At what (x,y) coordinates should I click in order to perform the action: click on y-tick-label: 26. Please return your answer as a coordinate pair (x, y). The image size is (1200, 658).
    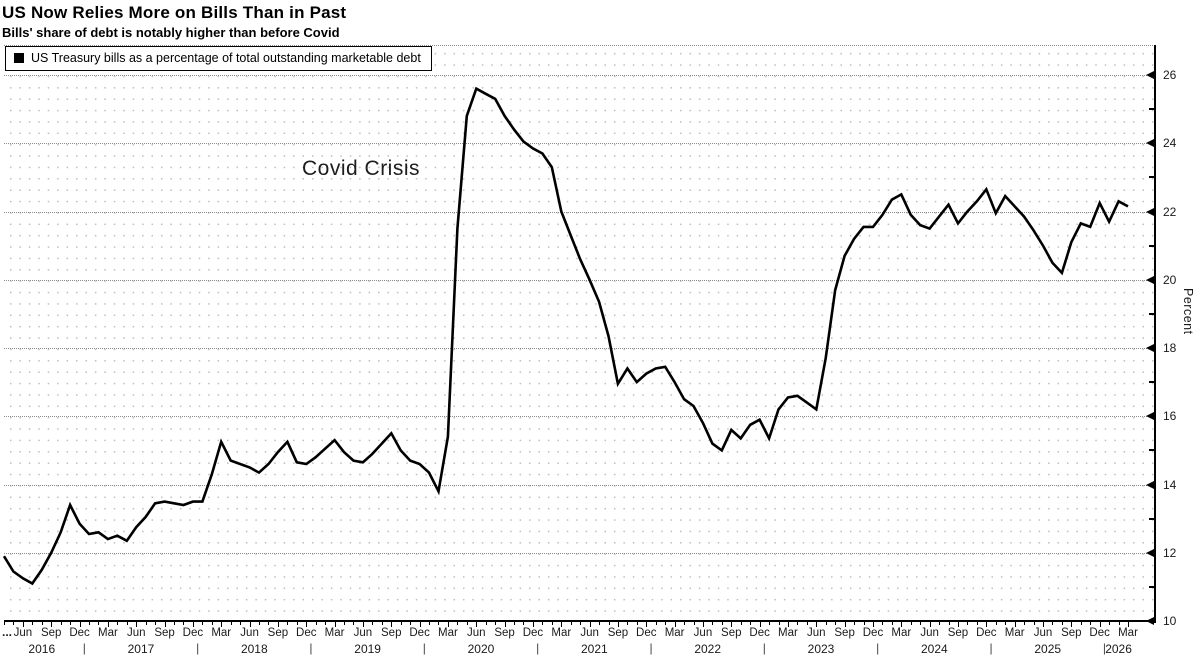
    Looking at the image, I should click on (1170, 75).